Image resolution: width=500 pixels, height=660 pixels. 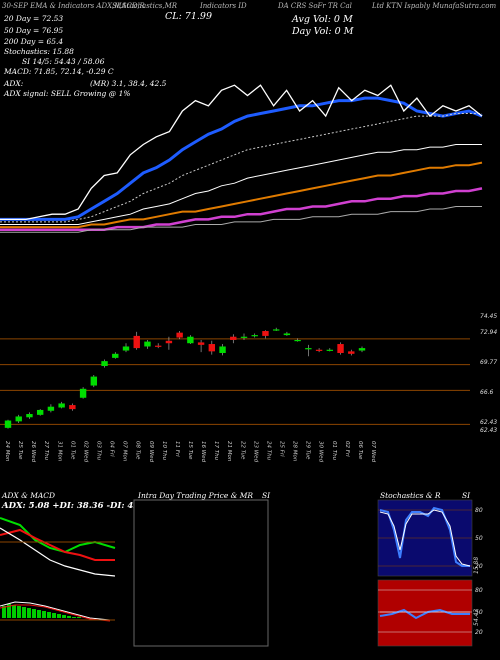 What do you see at coordinates (268, 451) in the screenshot?
I see `candle-date-label: 24 Thu` at bounding box center [268, 451].